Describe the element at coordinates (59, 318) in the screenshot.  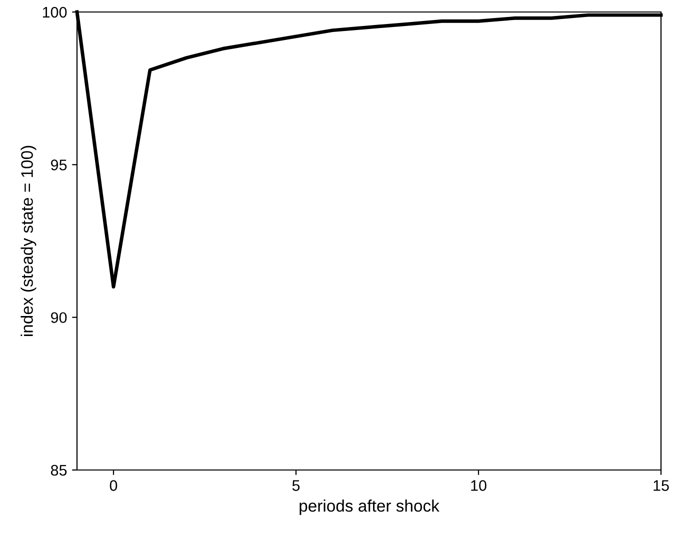
I see `y-tick-label: 90` at that location.